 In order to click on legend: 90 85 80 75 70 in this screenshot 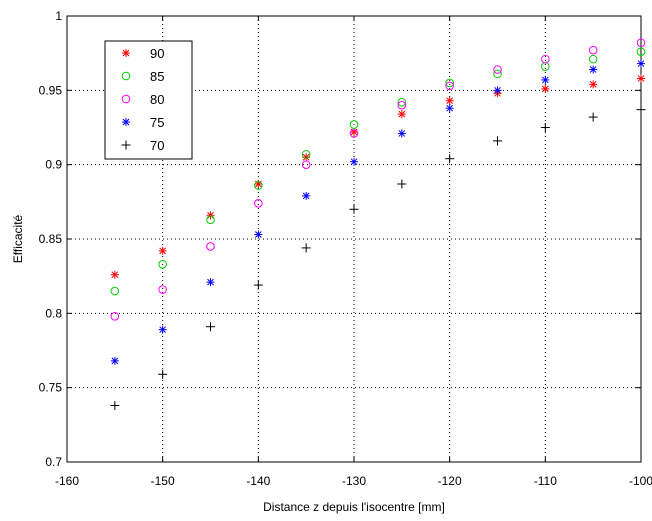, I will do `click(148, 100)`.